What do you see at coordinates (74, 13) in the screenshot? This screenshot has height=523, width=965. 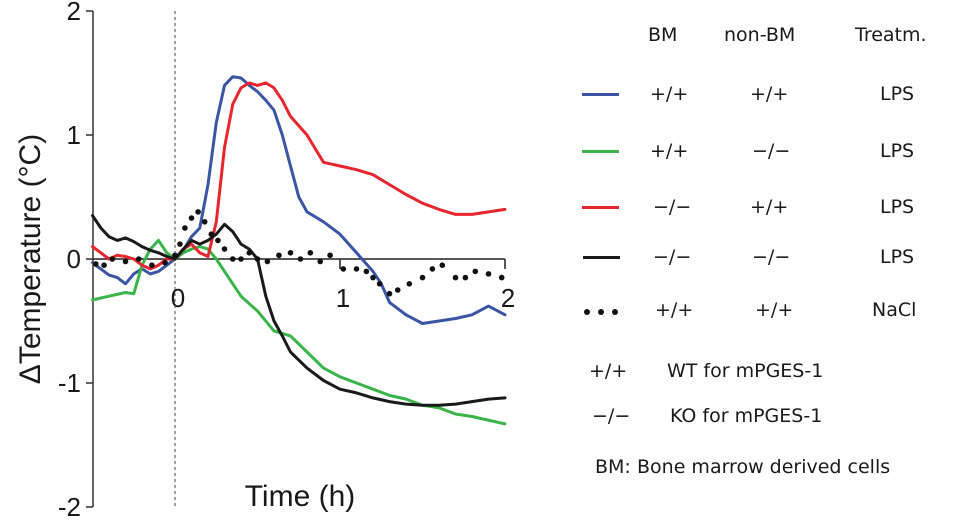 I see `y-tick-label: 2` at bounding box center [74, 13].